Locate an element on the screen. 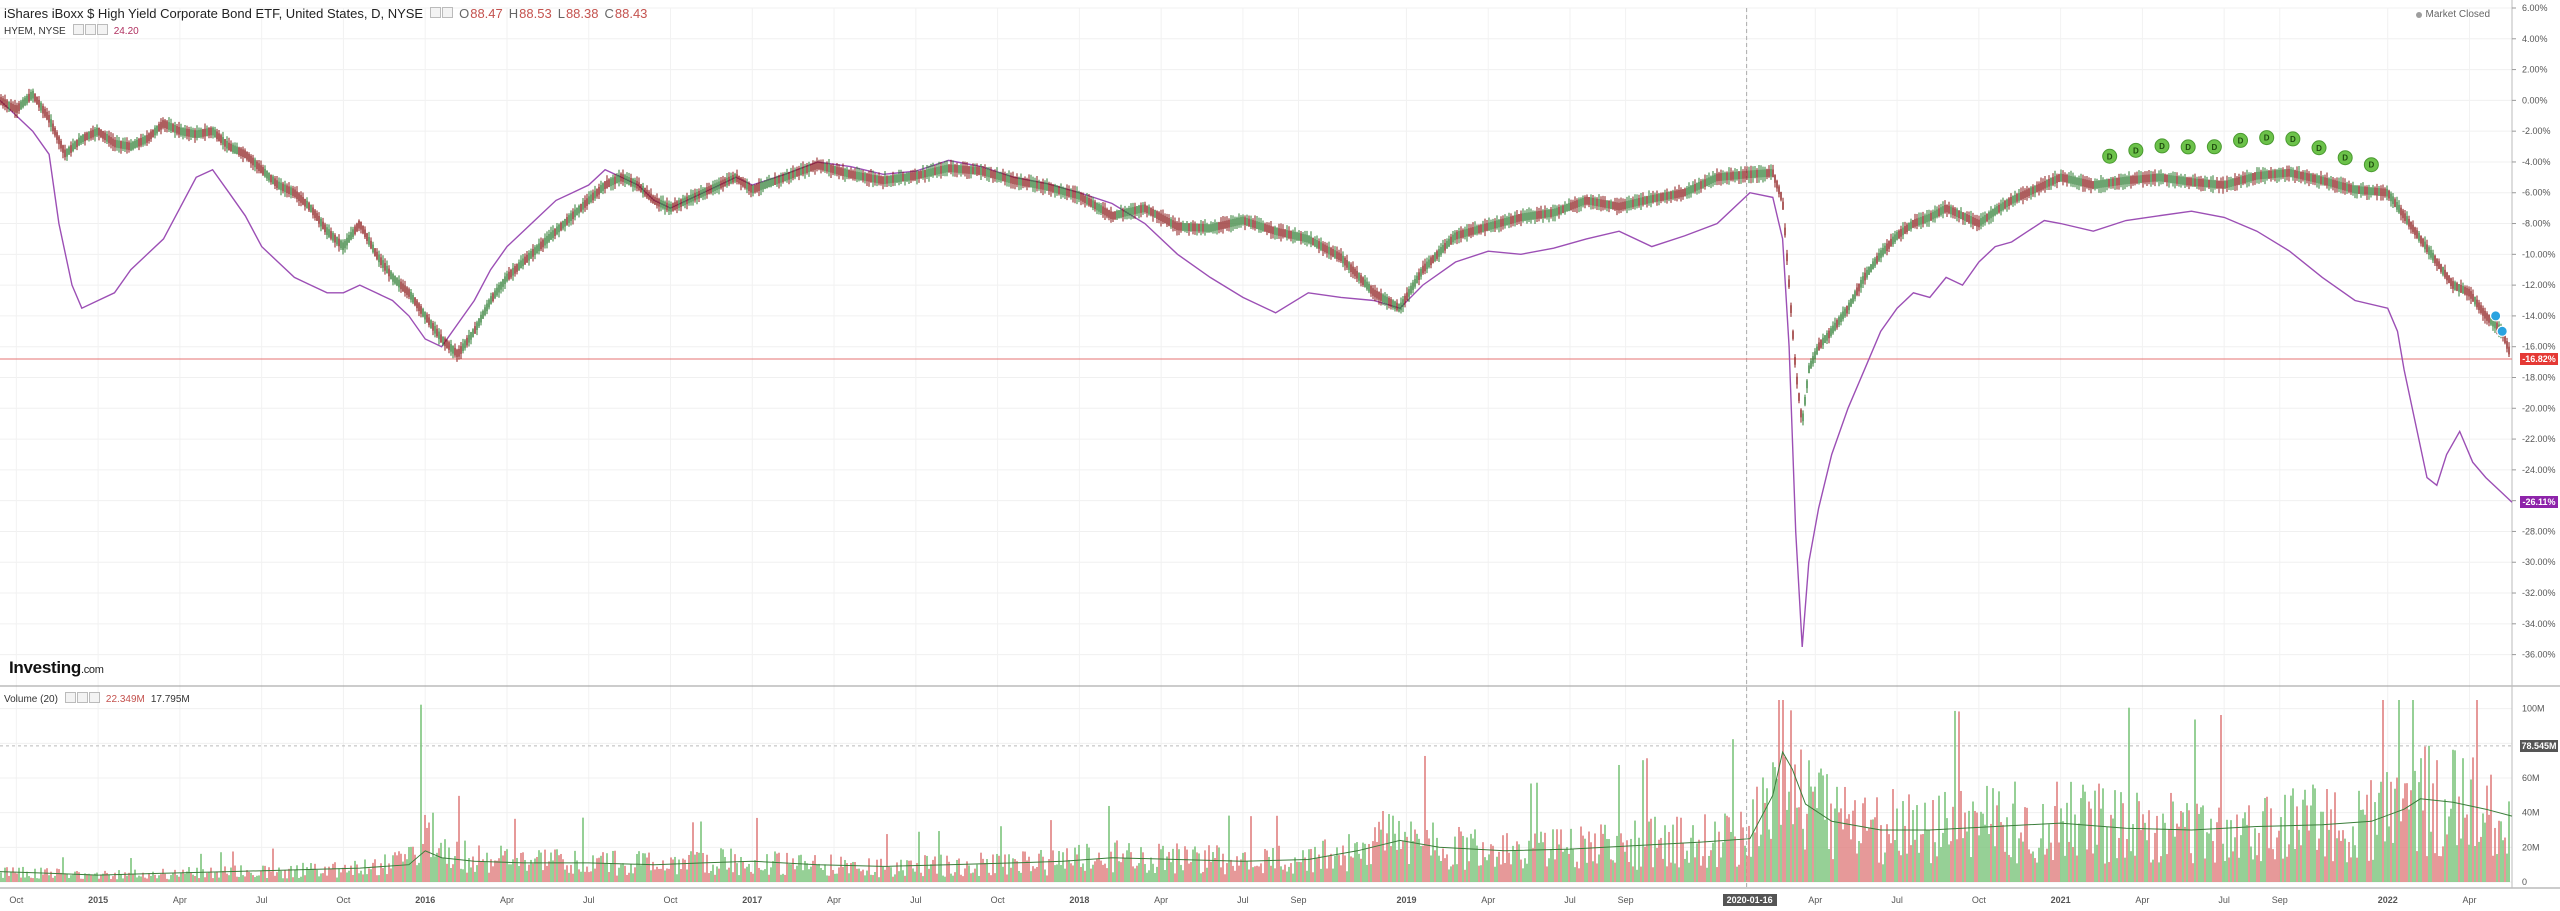  x-tick-label: Apr is located at coordinates (1488, 900).